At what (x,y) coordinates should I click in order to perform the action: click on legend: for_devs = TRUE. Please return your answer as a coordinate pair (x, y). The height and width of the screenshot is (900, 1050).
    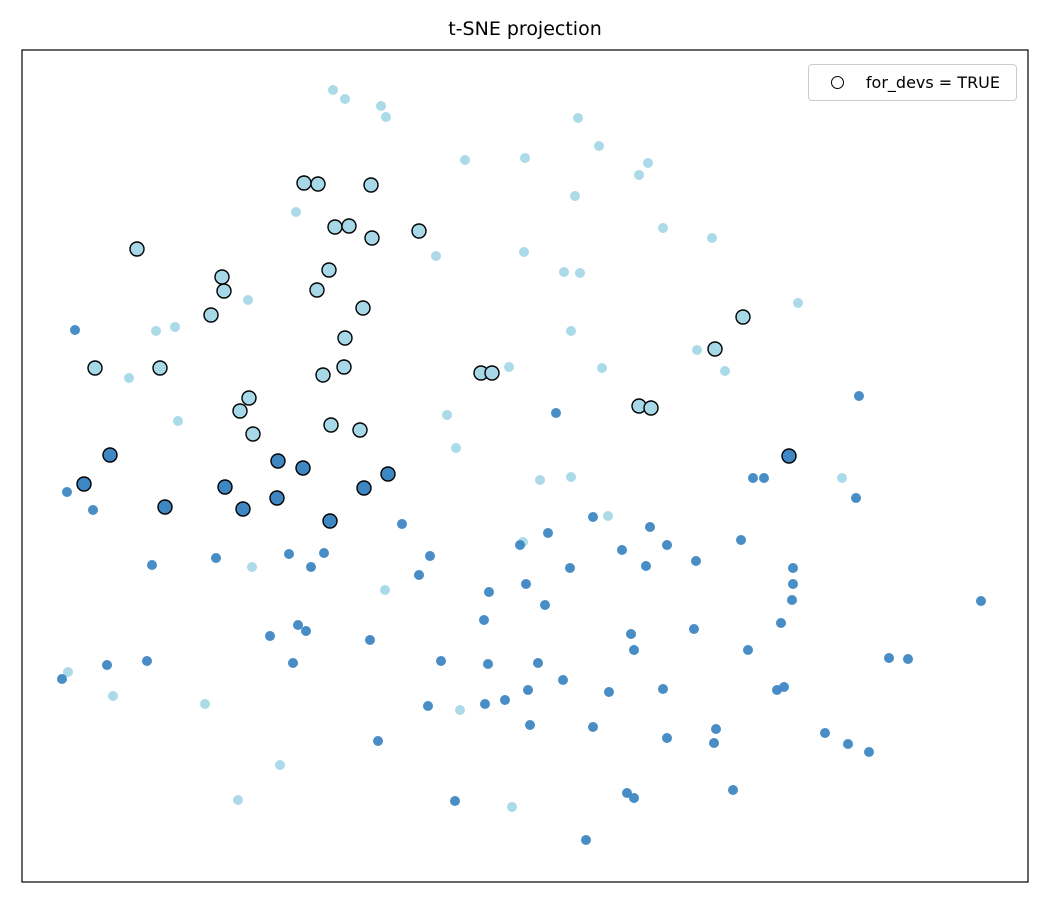
    Looking at the image, I should click on (912, 82).